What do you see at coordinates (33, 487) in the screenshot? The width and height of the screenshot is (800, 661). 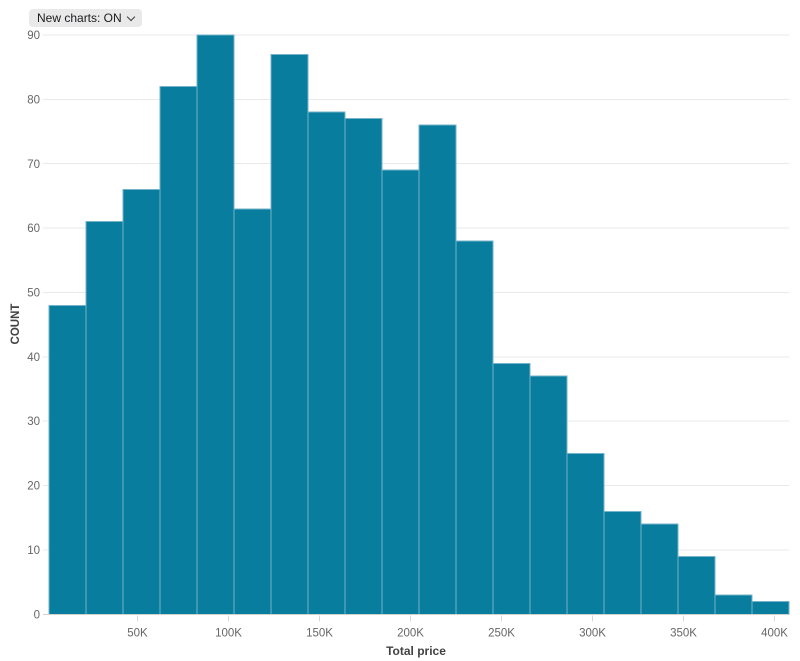 I see `y-tick-label: 20` at bounding box center [33, 487].